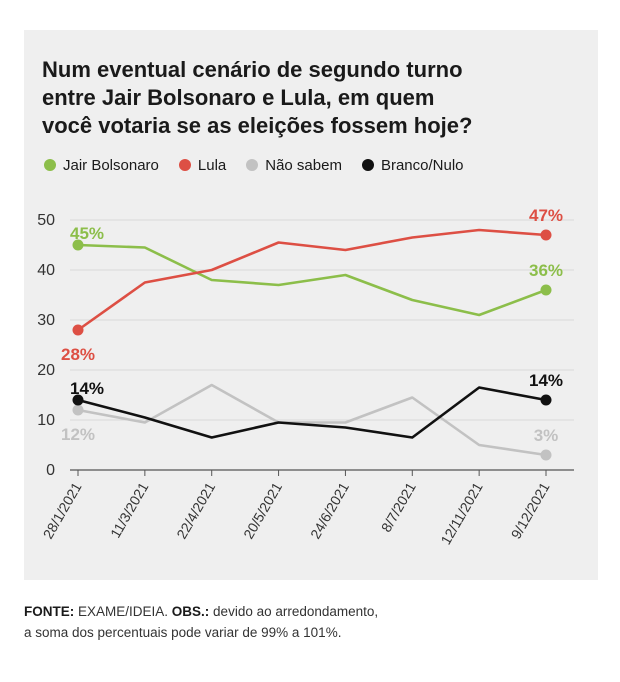 The width and height of the screenshot is (620, 682). What do you see at coordinates (78, 434) in the screenshot?
I see `data-label: 12%` at bounding box center [78, 434].